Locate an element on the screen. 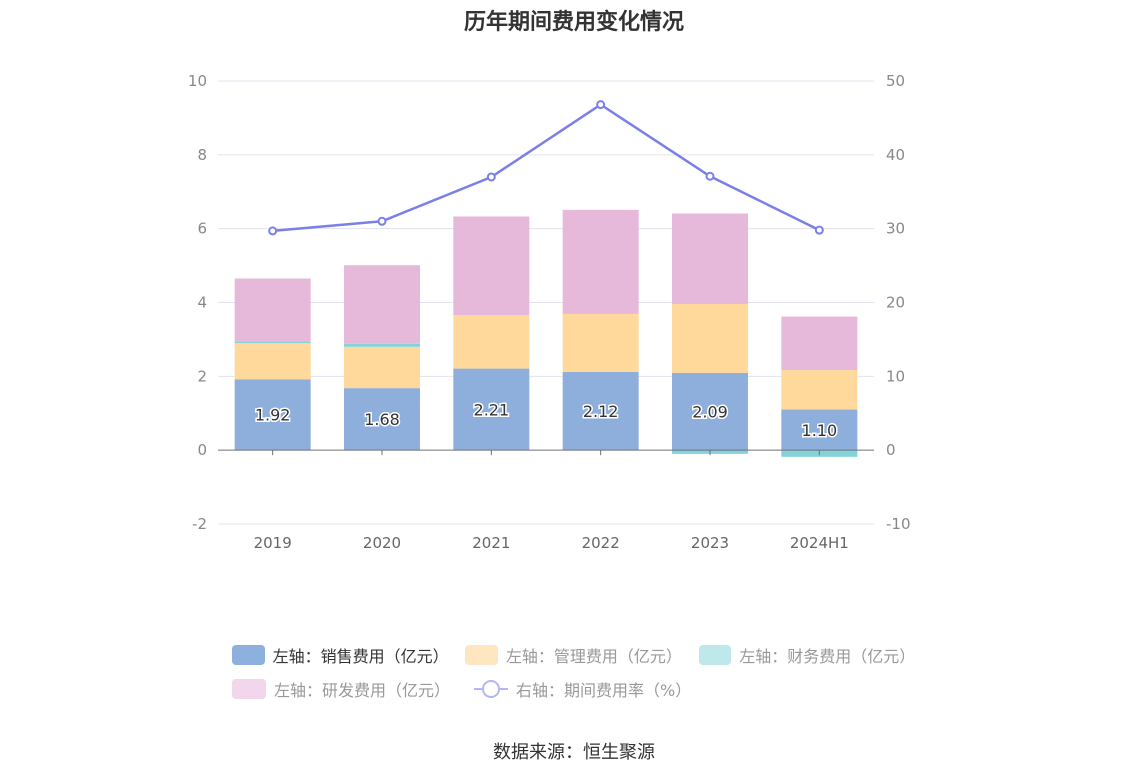 This screenshot has width=1148, height=776. data-source: 数据来源：恒生聚源 is located at coordinates (574, 752).